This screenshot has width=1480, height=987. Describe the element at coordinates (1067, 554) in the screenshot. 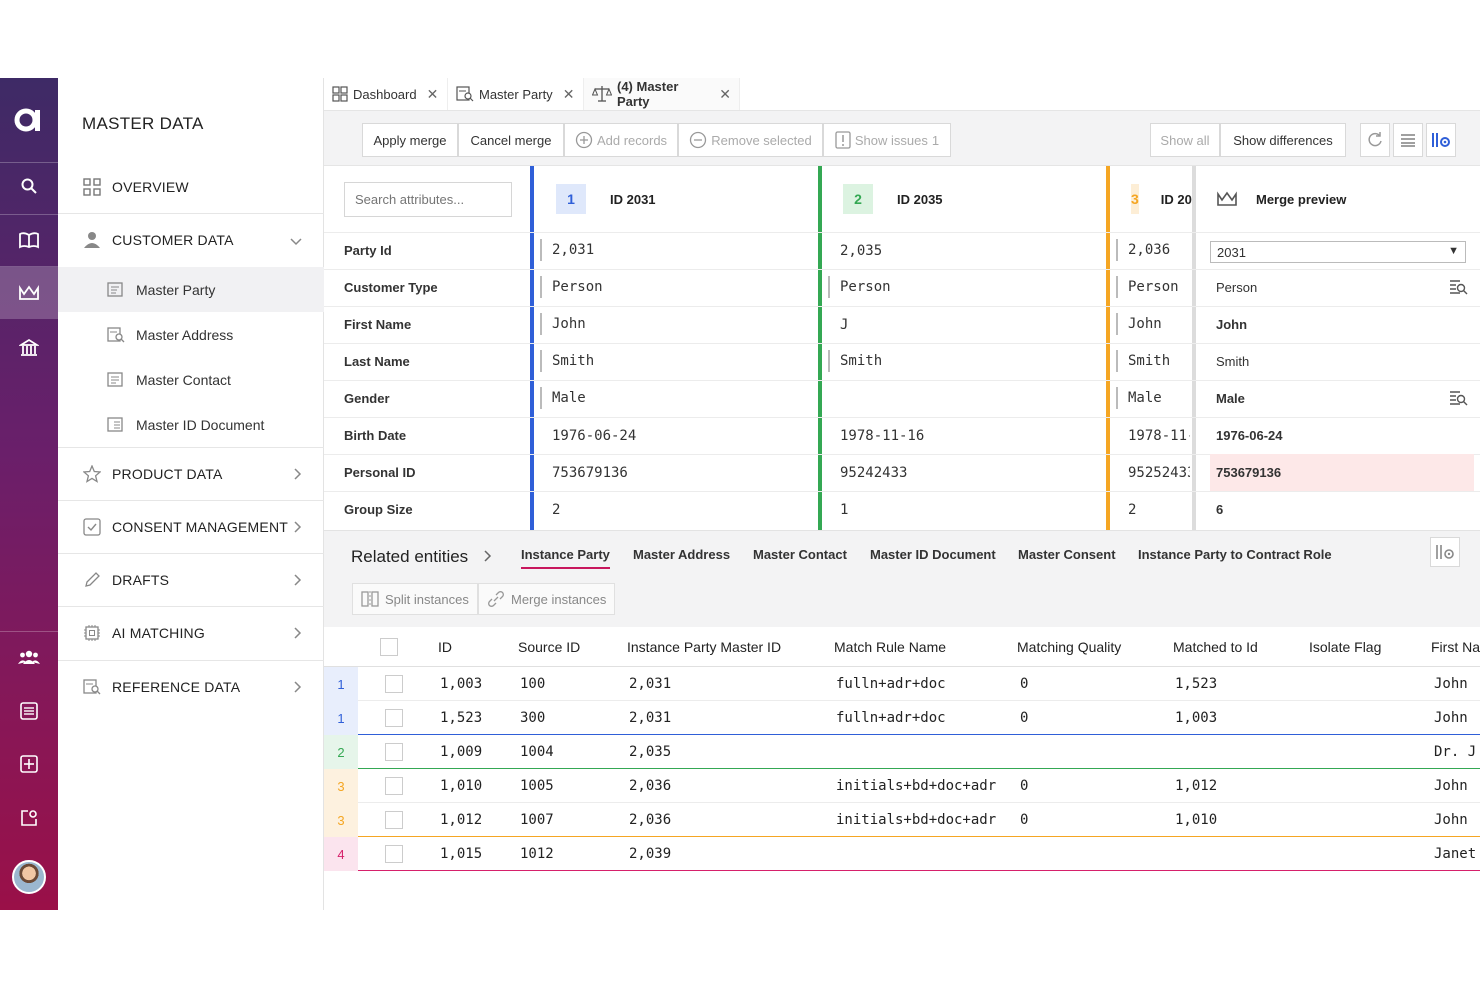

I see `related-tab-master-consent: Master Consent` at that location.